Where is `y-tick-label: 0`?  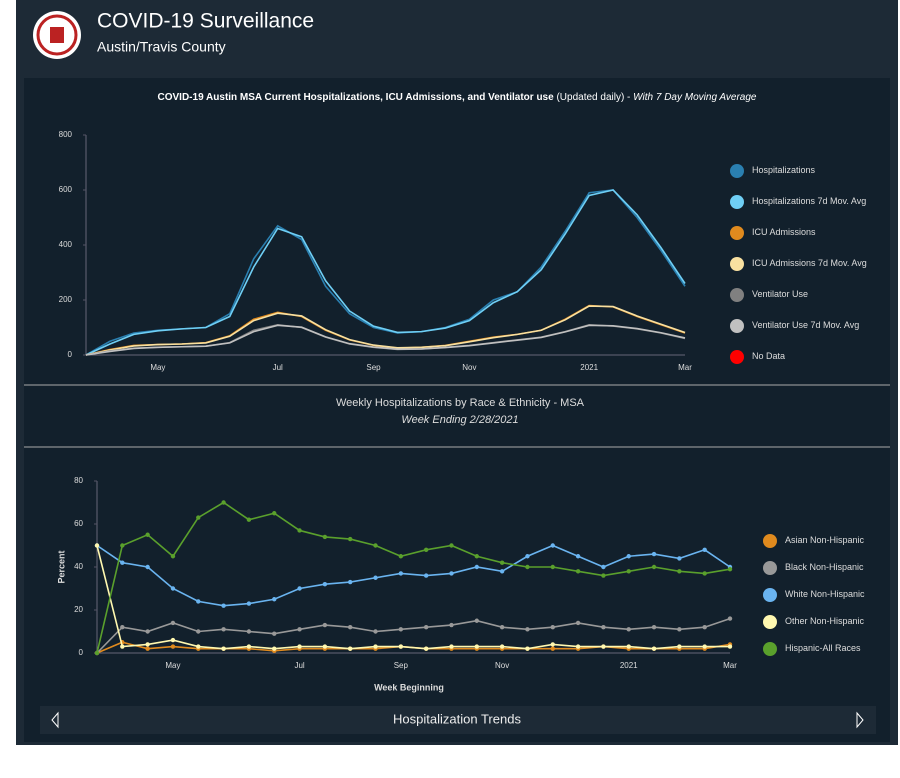
y-tick-label: 0 is located at coordinates (70, 354).